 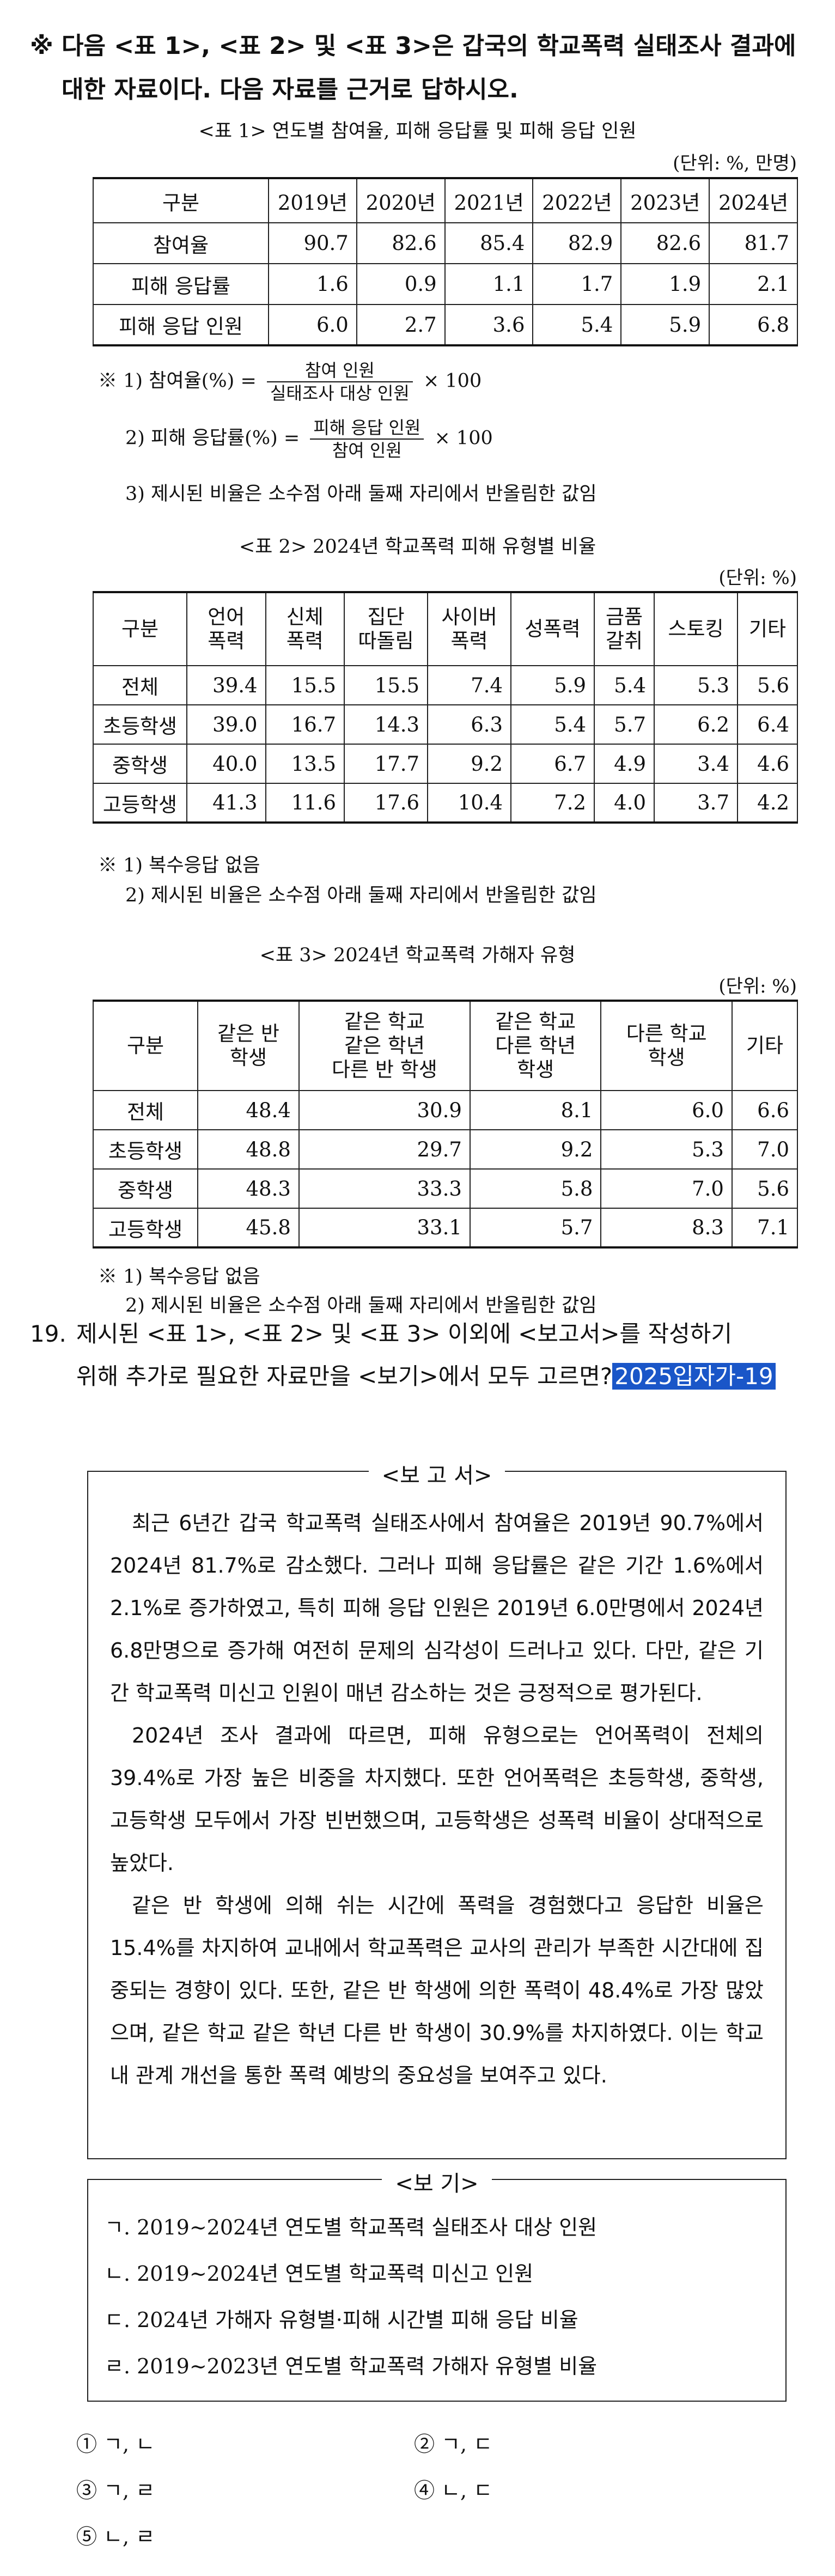 What do you see at coordinates (552, 629) in the screenshot?
I see `table2-header: 성폭력` at bounding box center [552, 629].